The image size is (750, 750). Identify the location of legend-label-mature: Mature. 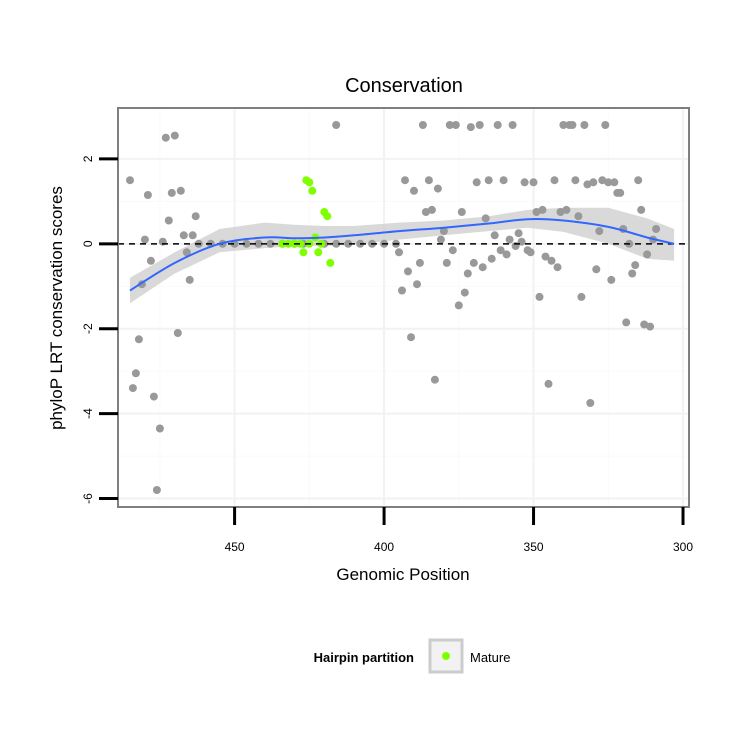
(490, 657).